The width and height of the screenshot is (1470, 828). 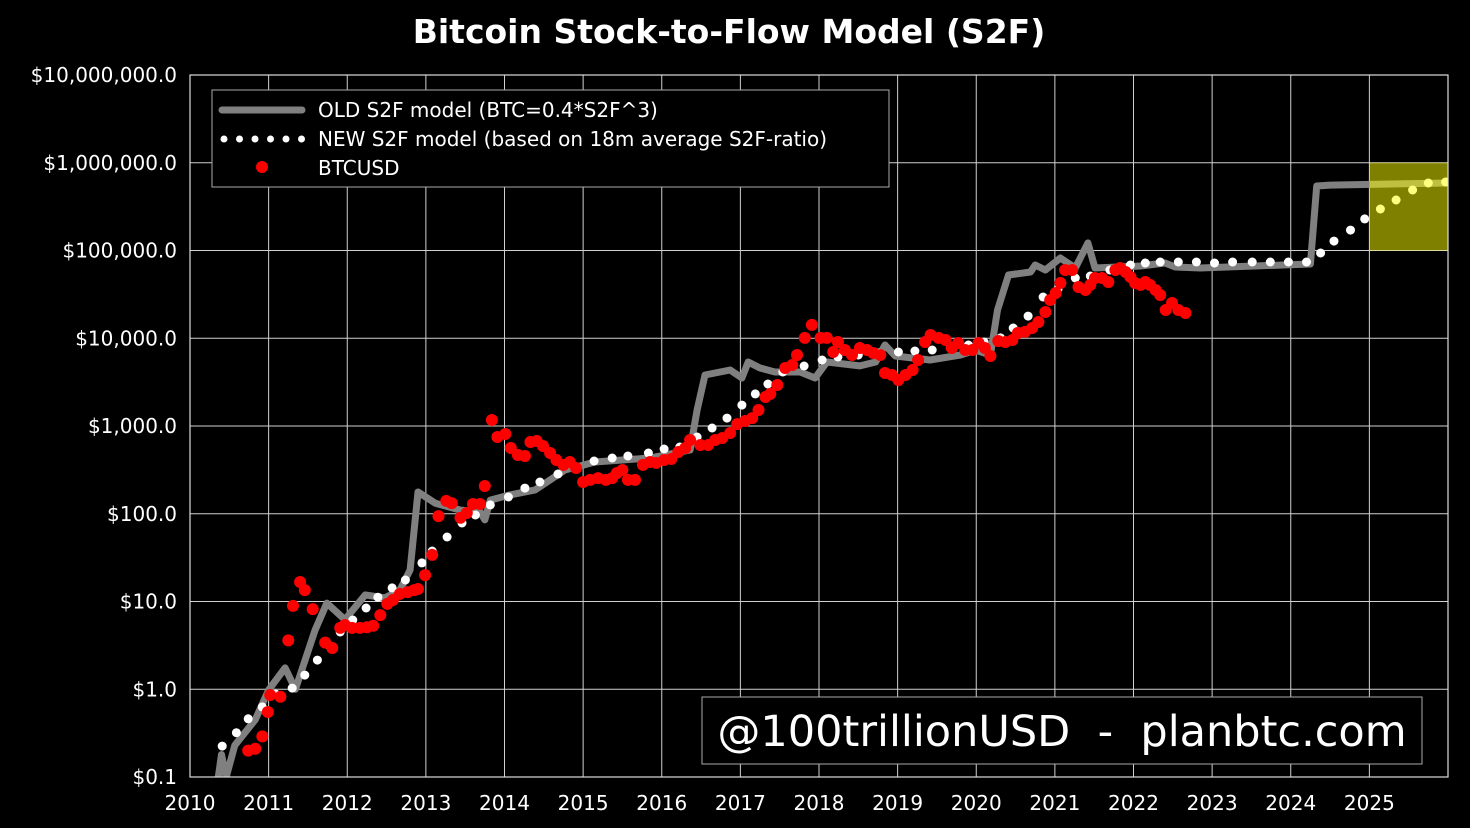 I want to click on y-tick-label: $1,000.0, so click(x=132, y=426).